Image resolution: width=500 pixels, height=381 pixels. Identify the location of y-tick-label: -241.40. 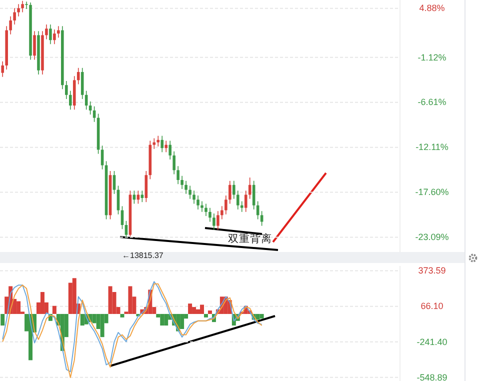
(432, 341).